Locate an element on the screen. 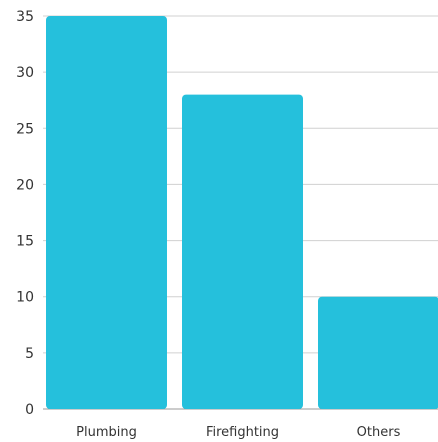 The width and height of the screenshot is (438, 442). y-tick-label: 25 is located at coordinates (25, 129).